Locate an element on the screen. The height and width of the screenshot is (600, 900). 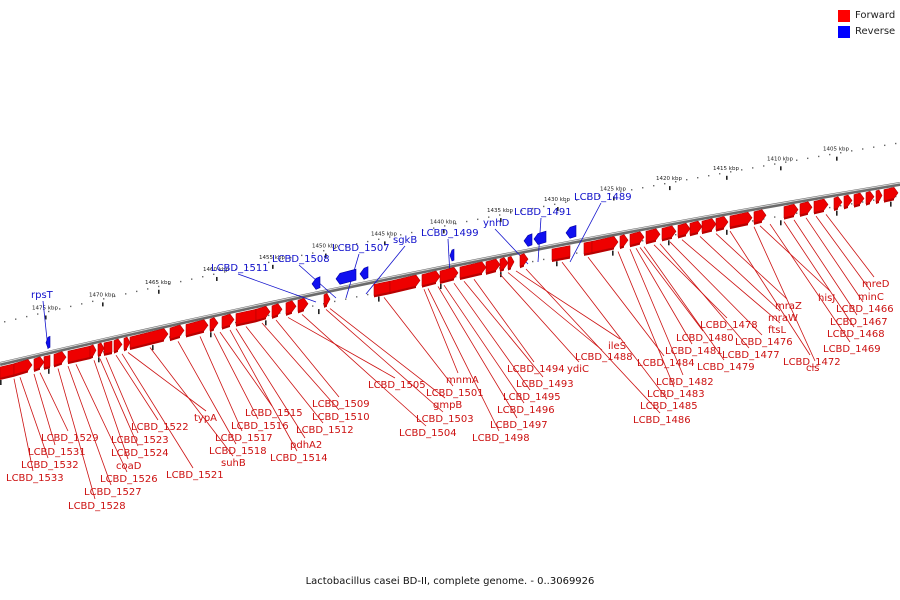
tick-label: 1405 kbp is located at coordinates (836, 150).